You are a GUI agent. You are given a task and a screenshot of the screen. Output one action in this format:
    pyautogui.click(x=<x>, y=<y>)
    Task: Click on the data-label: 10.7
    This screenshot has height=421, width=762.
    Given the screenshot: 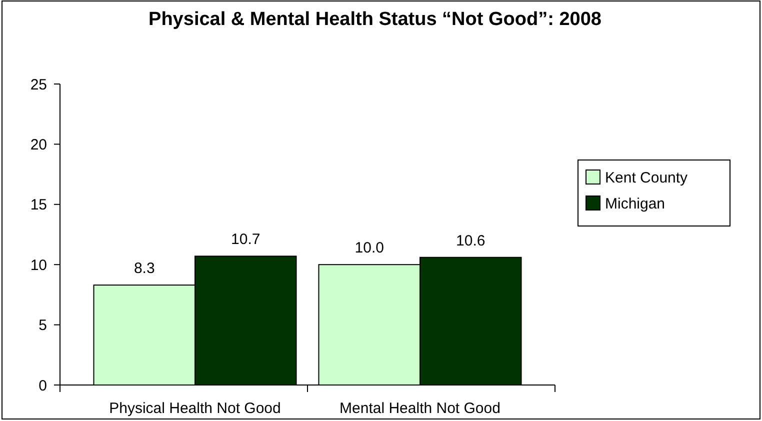 What is the action you would take?
    pyautogui.click(x=245, y=239)
    